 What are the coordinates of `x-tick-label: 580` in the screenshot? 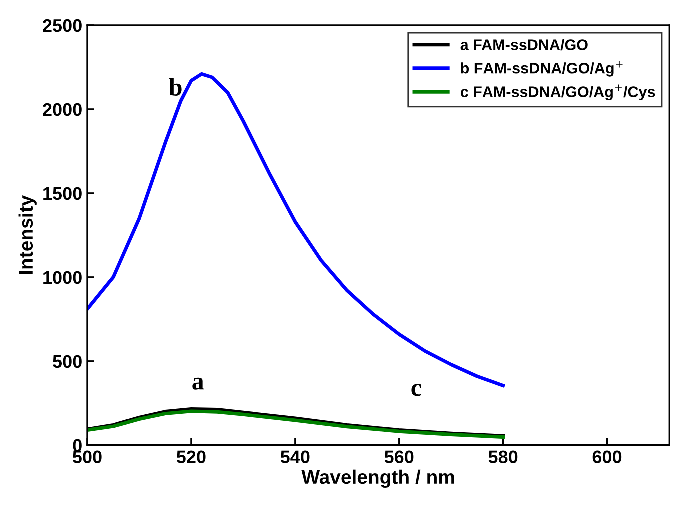 It's located at (503, 457).